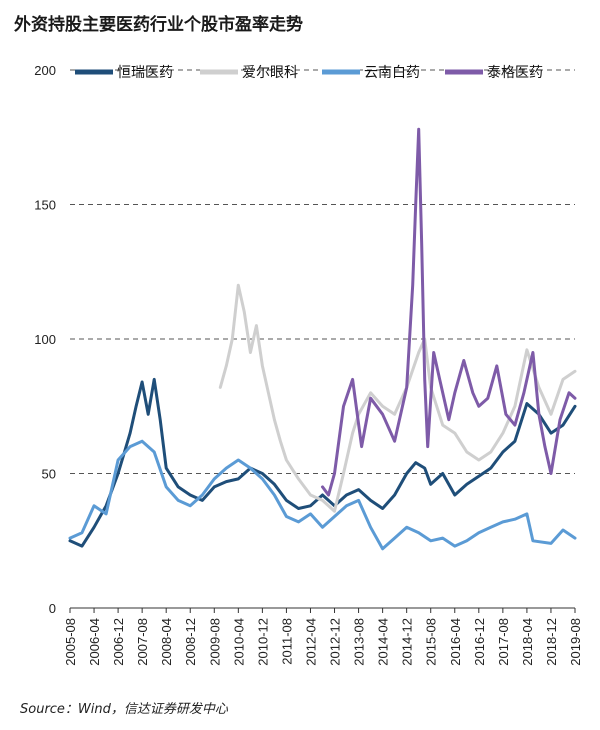 The height and width of the screenshot is (730, 600). Describe the element at coordinates (359, 642) in the screenshot. I see `x-tick-label: 2013-08` at that location.